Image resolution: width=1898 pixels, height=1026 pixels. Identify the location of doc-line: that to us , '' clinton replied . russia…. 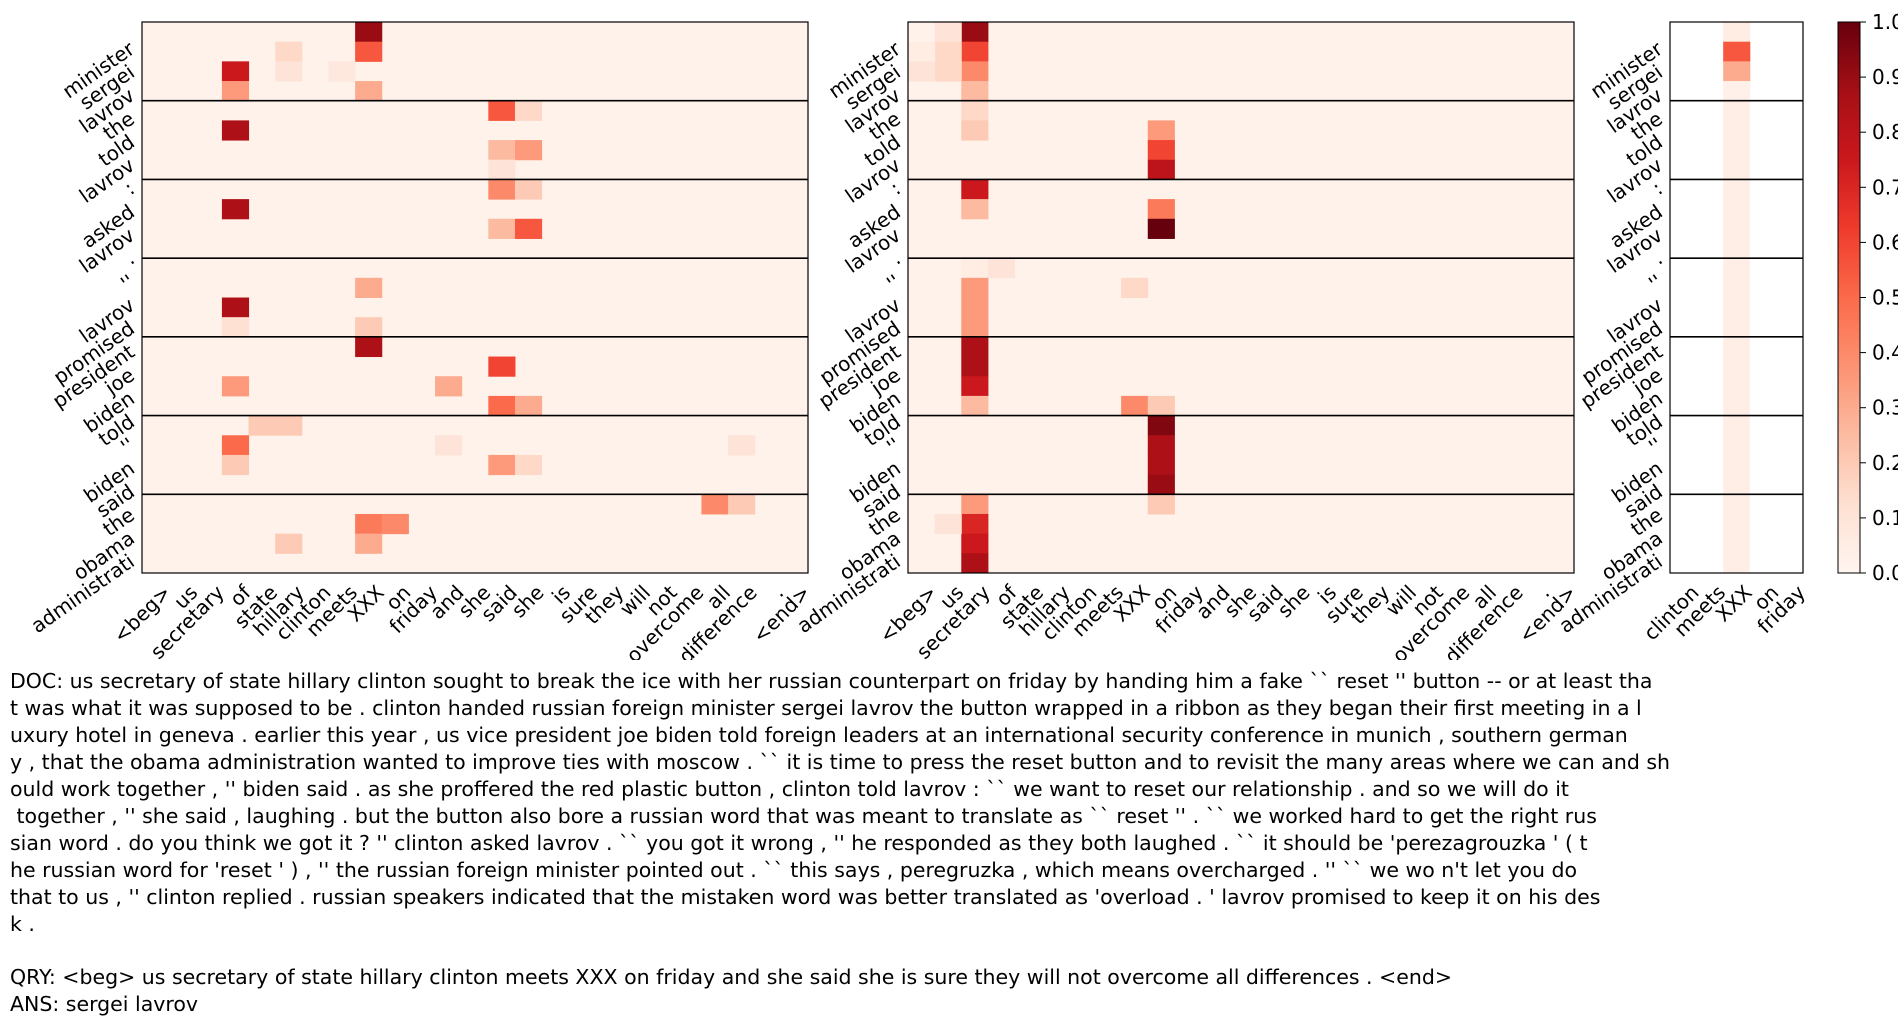
(805, 897).